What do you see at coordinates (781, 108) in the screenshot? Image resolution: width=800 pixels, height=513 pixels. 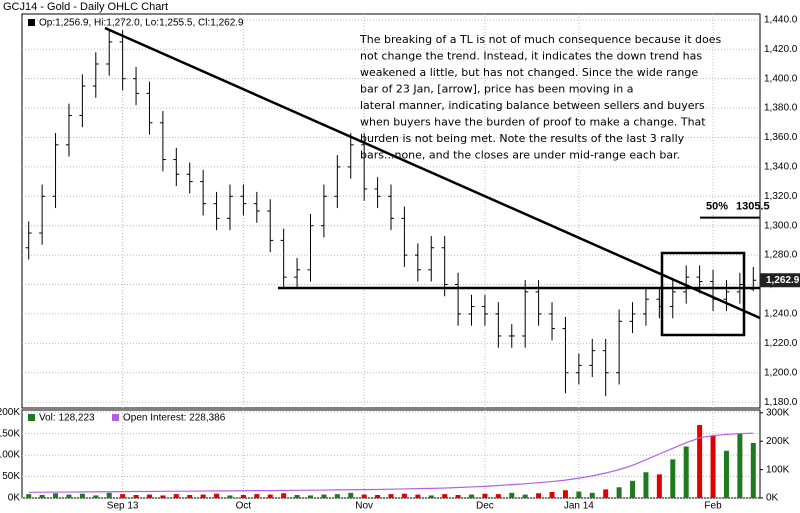 I see `y-tick-label: 1,380.0` at bounding box center [781, 108].